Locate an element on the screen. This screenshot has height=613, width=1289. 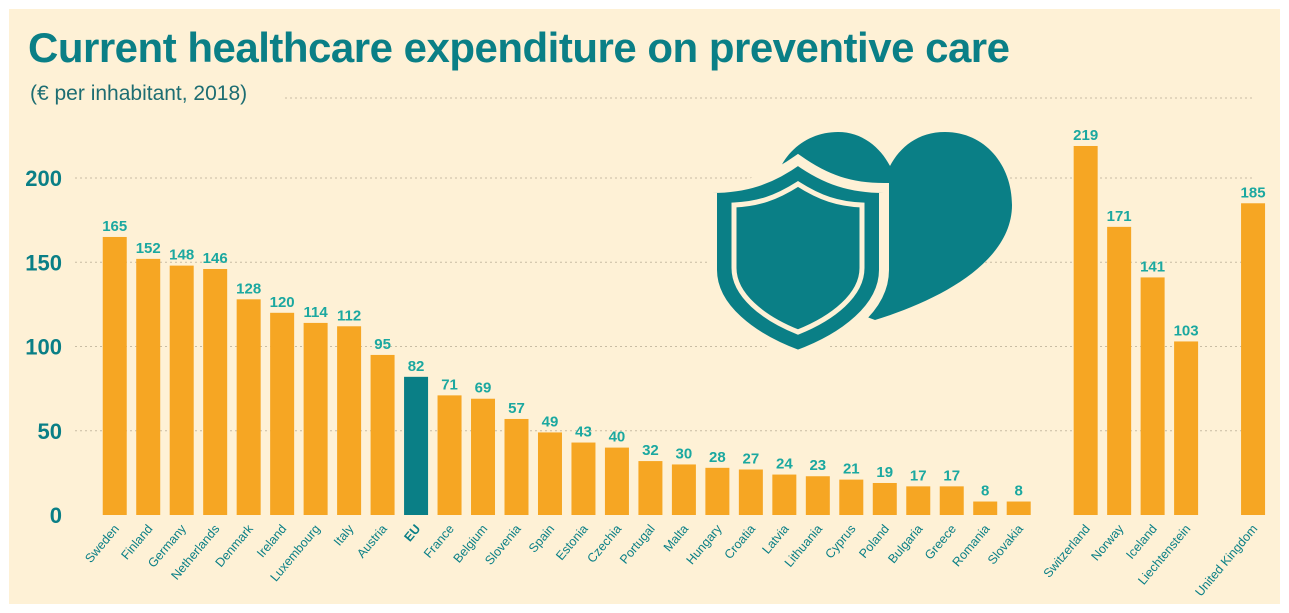
value-label-united-kingdom: 185 is located at coordinates (1253, 192).